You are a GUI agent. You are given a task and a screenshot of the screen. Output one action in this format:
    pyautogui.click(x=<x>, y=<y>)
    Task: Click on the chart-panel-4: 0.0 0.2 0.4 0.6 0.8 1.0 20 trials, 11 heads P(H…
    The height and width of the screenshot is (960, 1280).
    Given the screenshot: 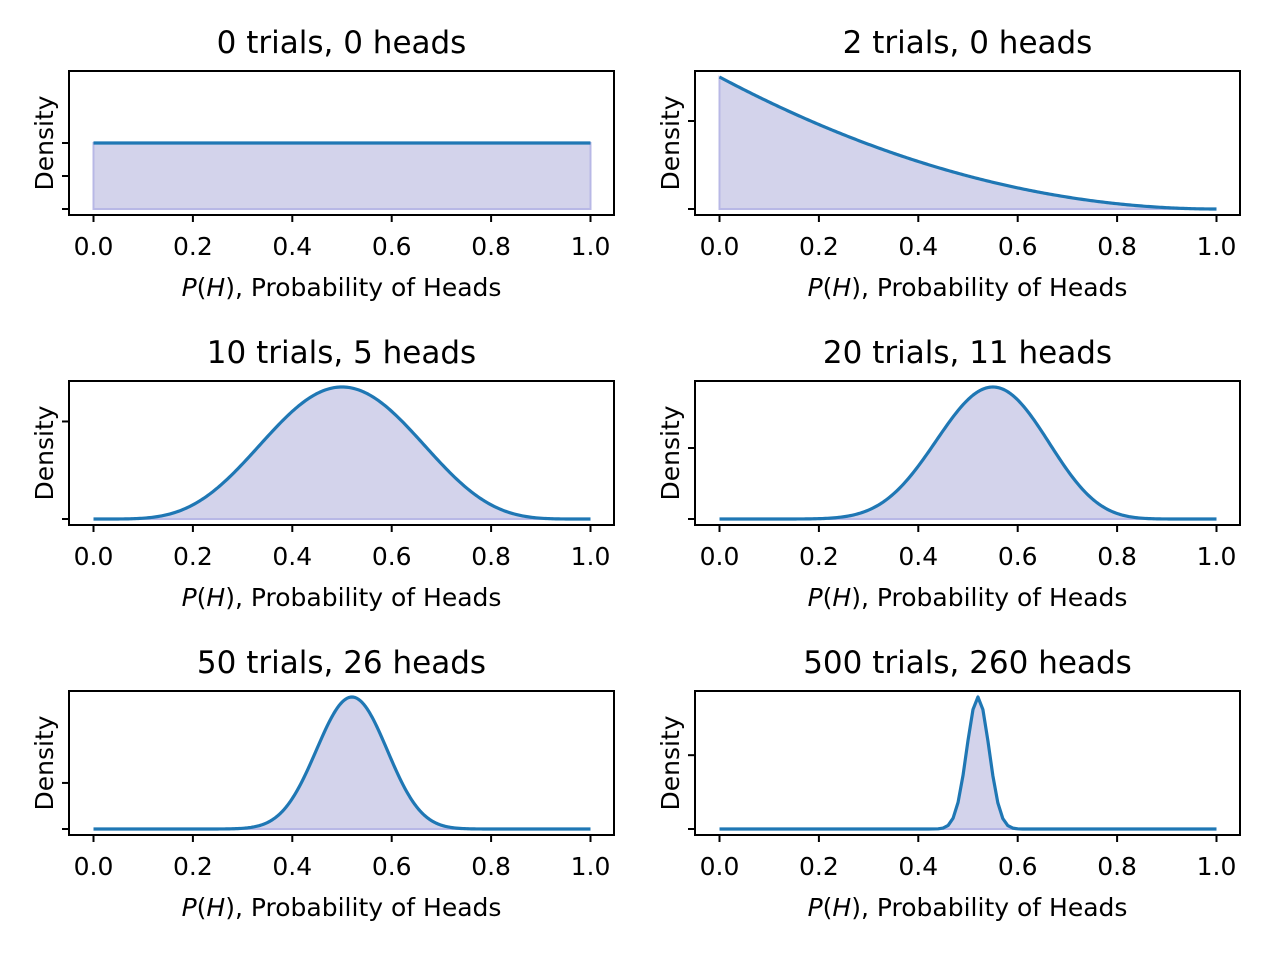 What is the action you would take?
    pyautogui.click(x=948, y=473)
    